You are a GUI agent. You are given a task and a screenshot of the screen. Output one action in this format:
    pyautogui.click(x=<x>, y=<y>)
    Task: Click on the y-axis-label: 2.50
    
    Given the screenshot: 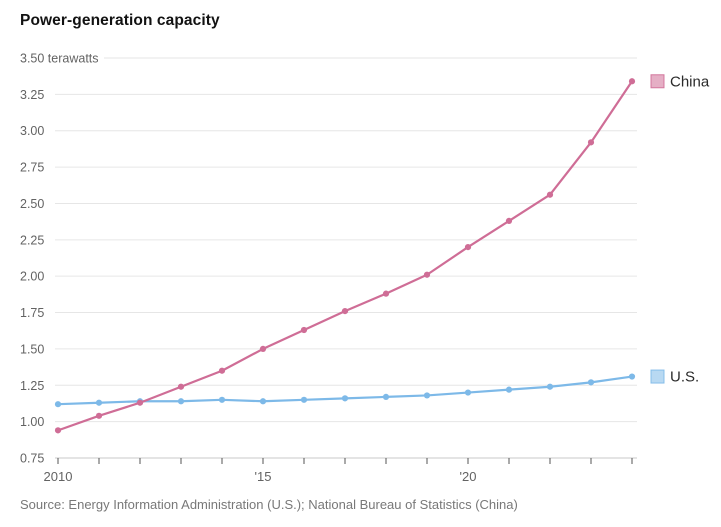 What is the action you would take?
    pyautogui.click(x=32, y=204)
    